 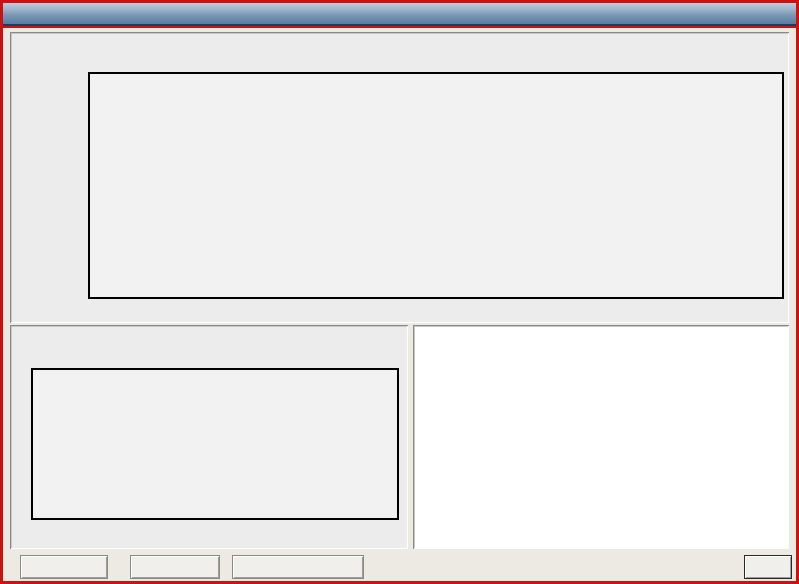 I want to click on done-button, so click(x=768, y=567).